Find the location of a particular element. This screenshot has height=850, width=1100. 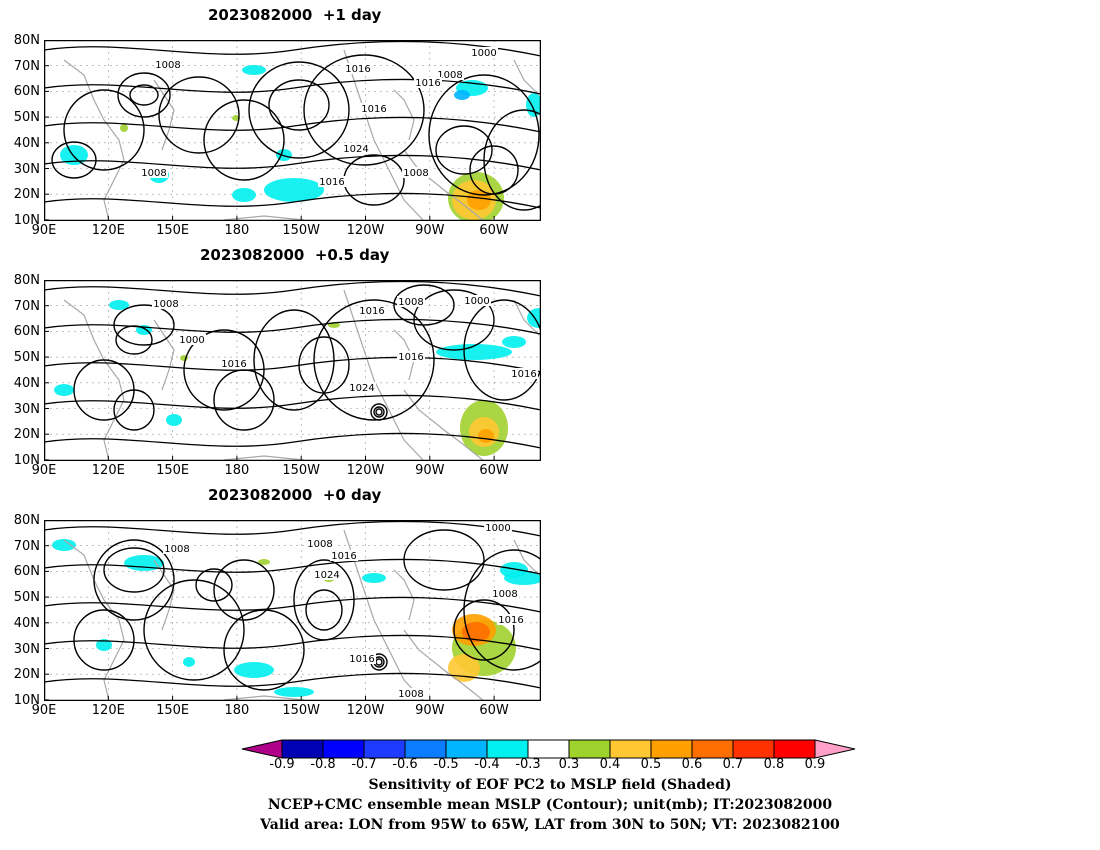

colorbar-label: -0.5 is located at coordinates (446, 764).